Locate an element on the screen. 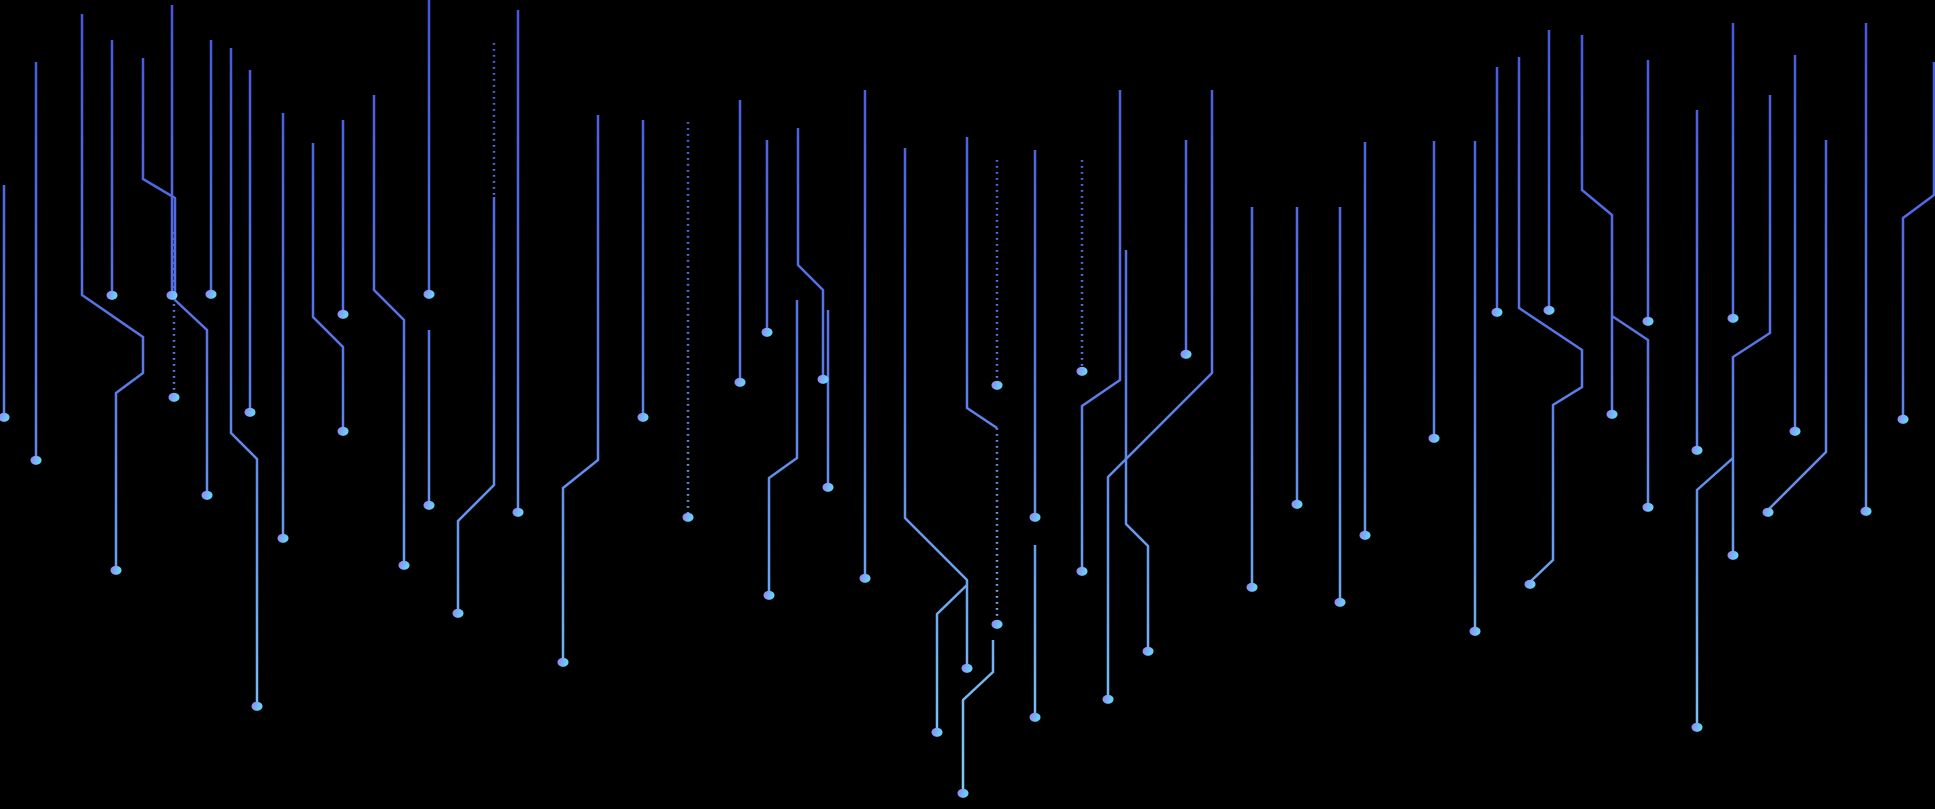 The image size is (1935, 809). endpoint-dot-t56 is located at coordinates (1733, 318).